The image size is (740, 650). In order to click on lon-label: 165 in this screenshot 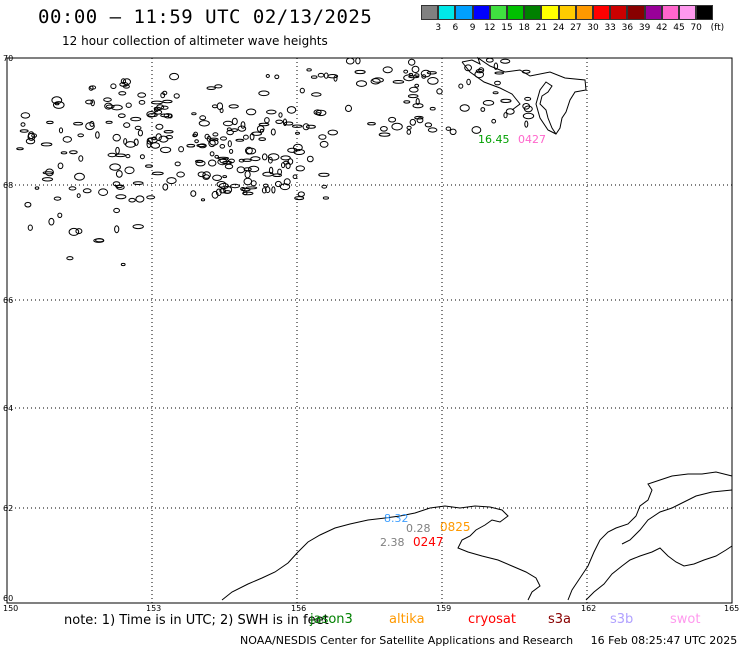, I will do `click(731, 608)`.